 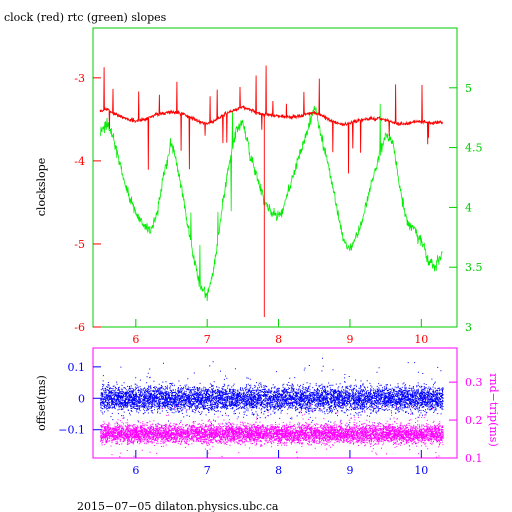 I want to click on y-tick-label: -3, so click(x=79, y=78).